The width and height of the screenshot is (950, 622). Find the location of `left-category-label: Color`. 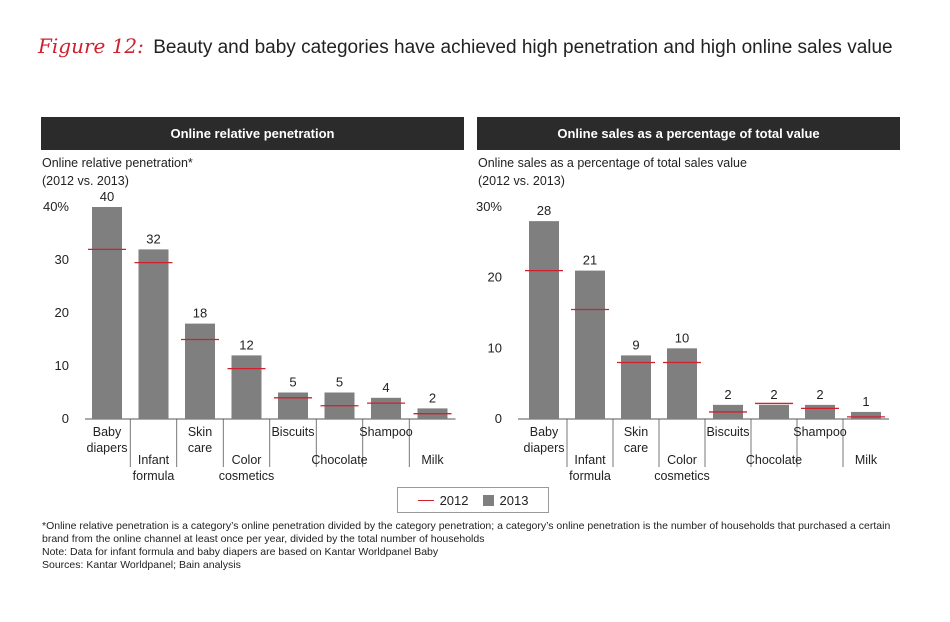

left-category-label: Color is located at coordinates (247, 460).